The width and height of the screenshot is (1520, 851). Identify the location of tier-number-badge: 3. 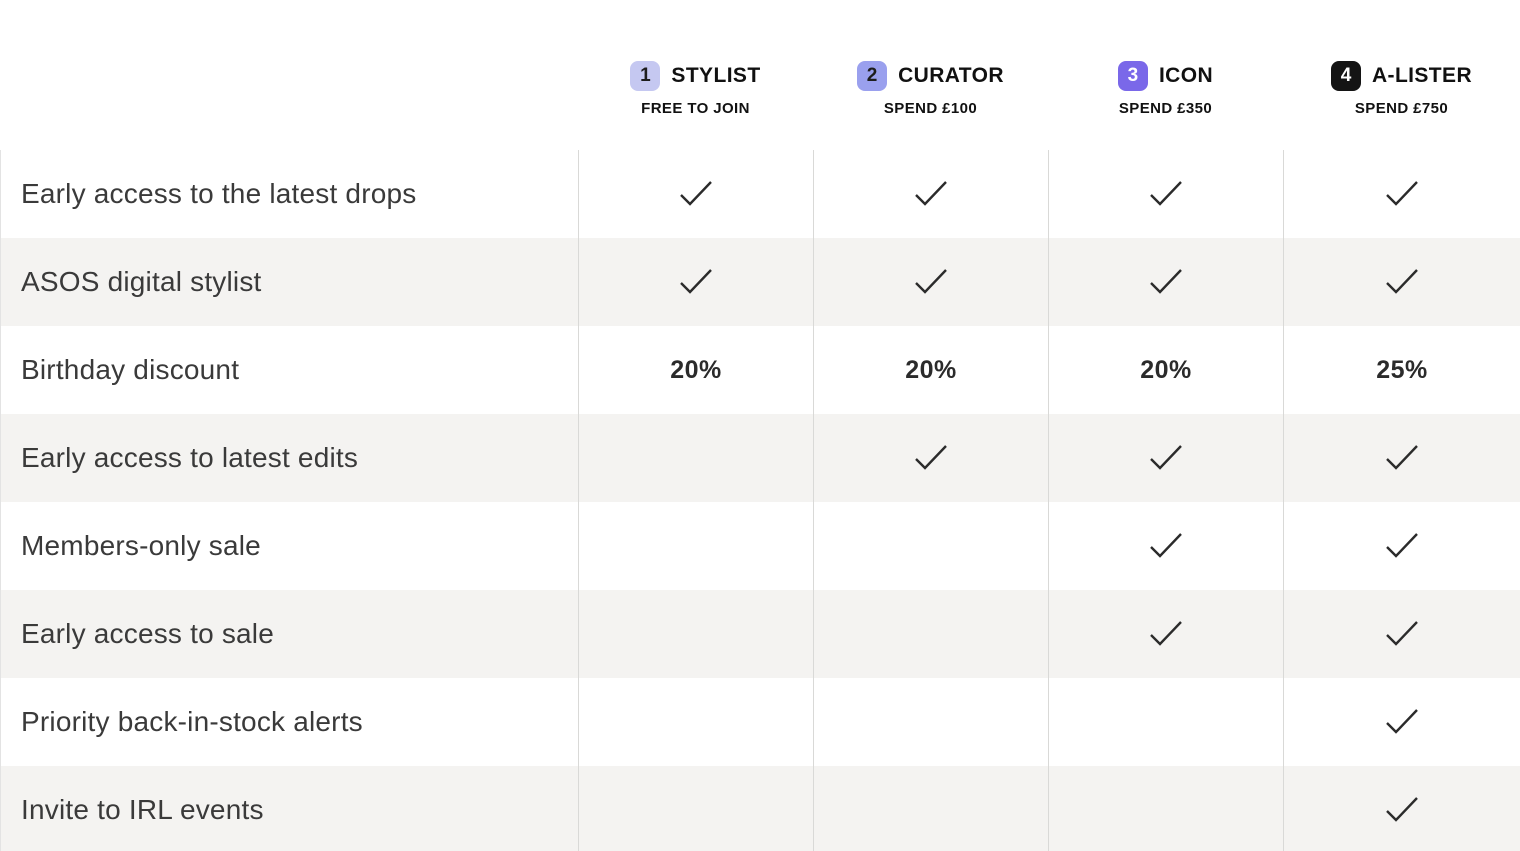
(1132, 76).